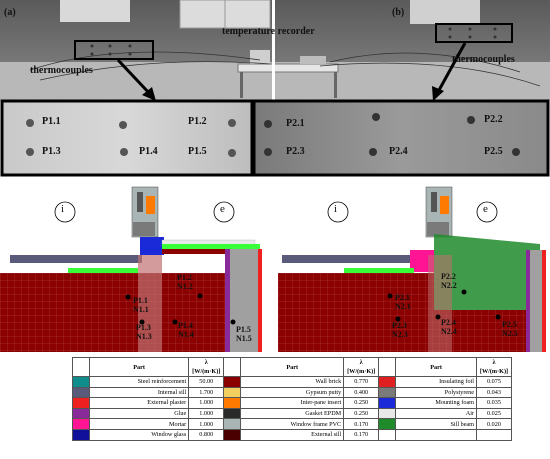  What do you see at coordinates (222, 209) in the screenshot?
I see `exterior-marker-left: e` at bounding box center [222, 209].